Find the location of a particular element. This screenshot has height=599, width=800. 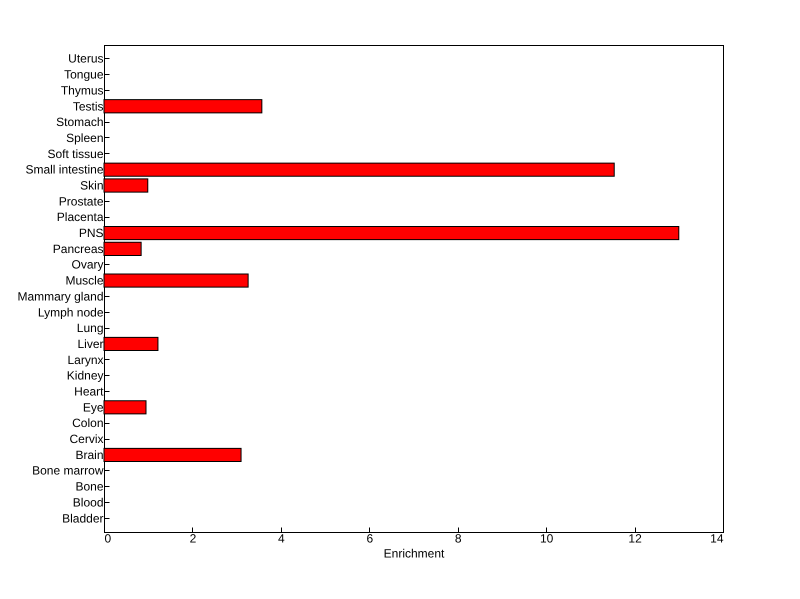

y-tick-label: PNS is located at coordinates (91, 233).